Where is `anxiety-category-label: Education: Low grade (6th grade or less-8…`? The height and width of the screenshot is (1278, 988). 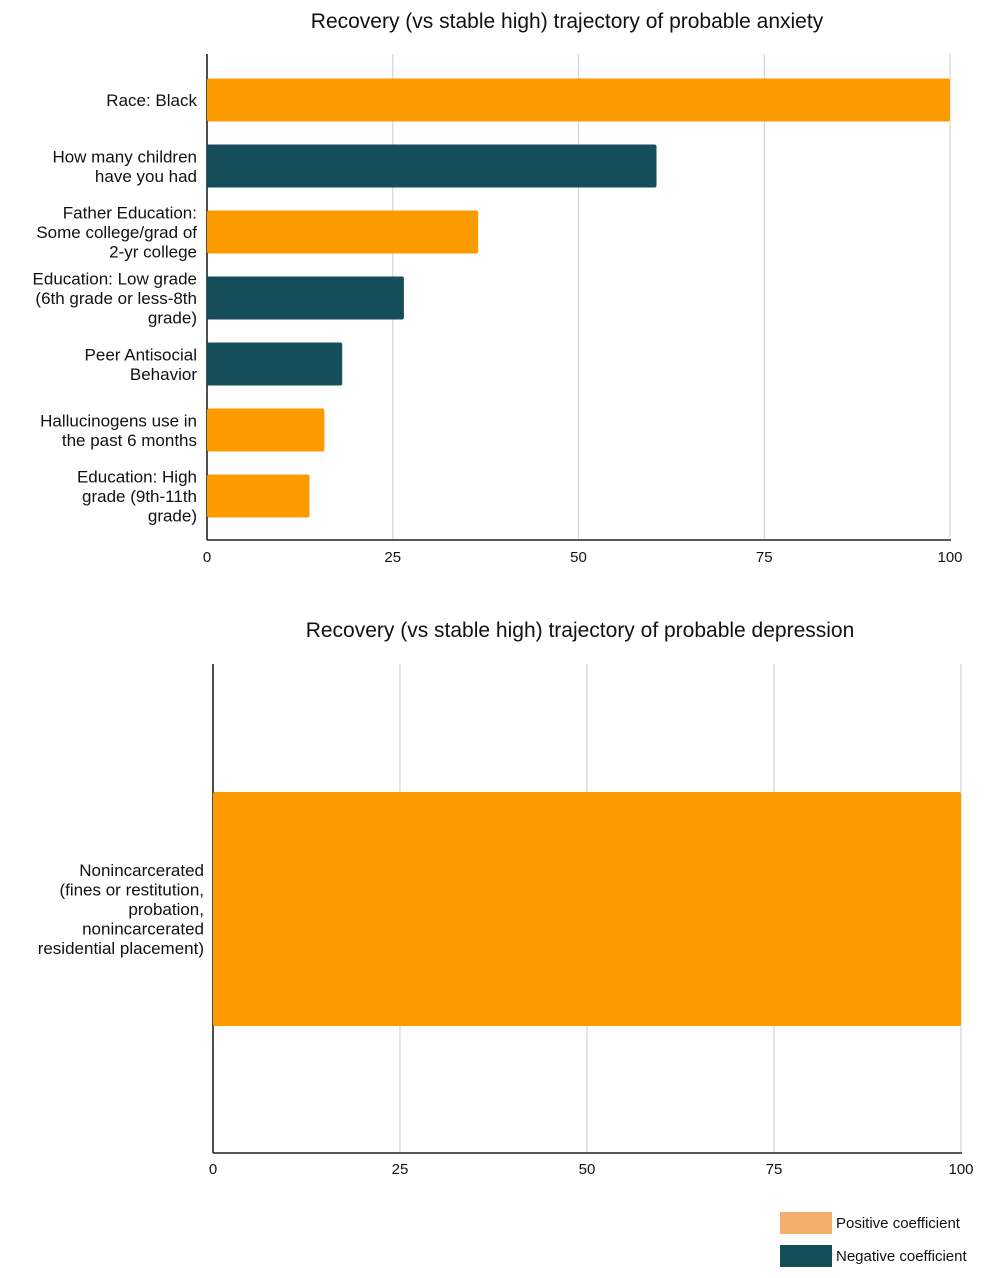 anxiety-category-label: Education: Low grade (6th grade or less-8… is located at coordinates (115, 299).